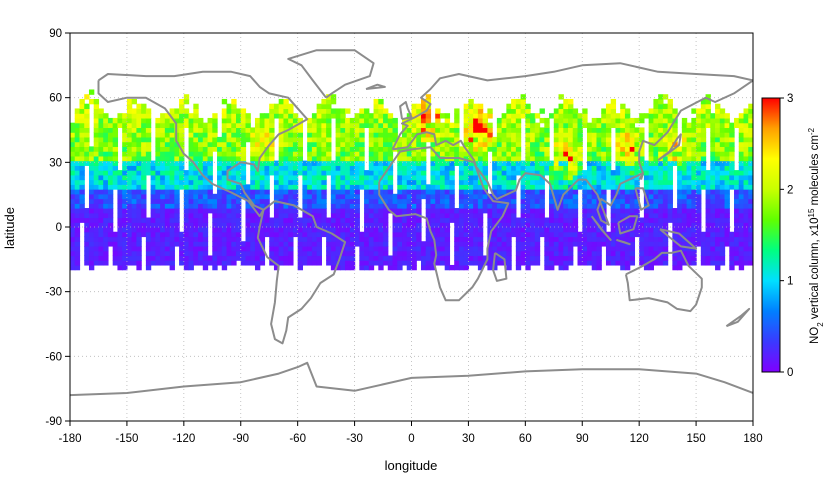 This screenshot has width=836, height=488. What do you see at coordinates (53, 422) in the screenshot?
I see `y-tick-label: -90` at bounding box center [53, 422].